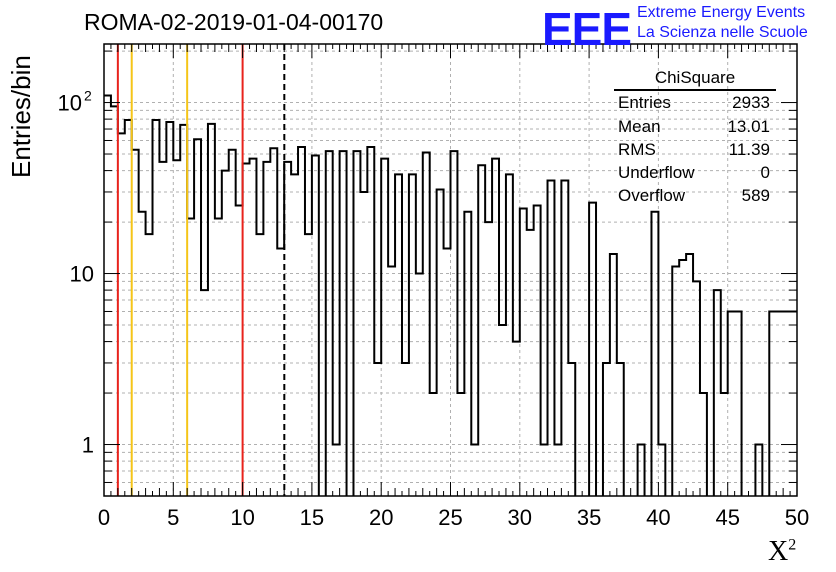  What do you see at coordinates (242, 517) in the screenshot?
I see `x-tick-label: 10` at bounding box center [242, 517].